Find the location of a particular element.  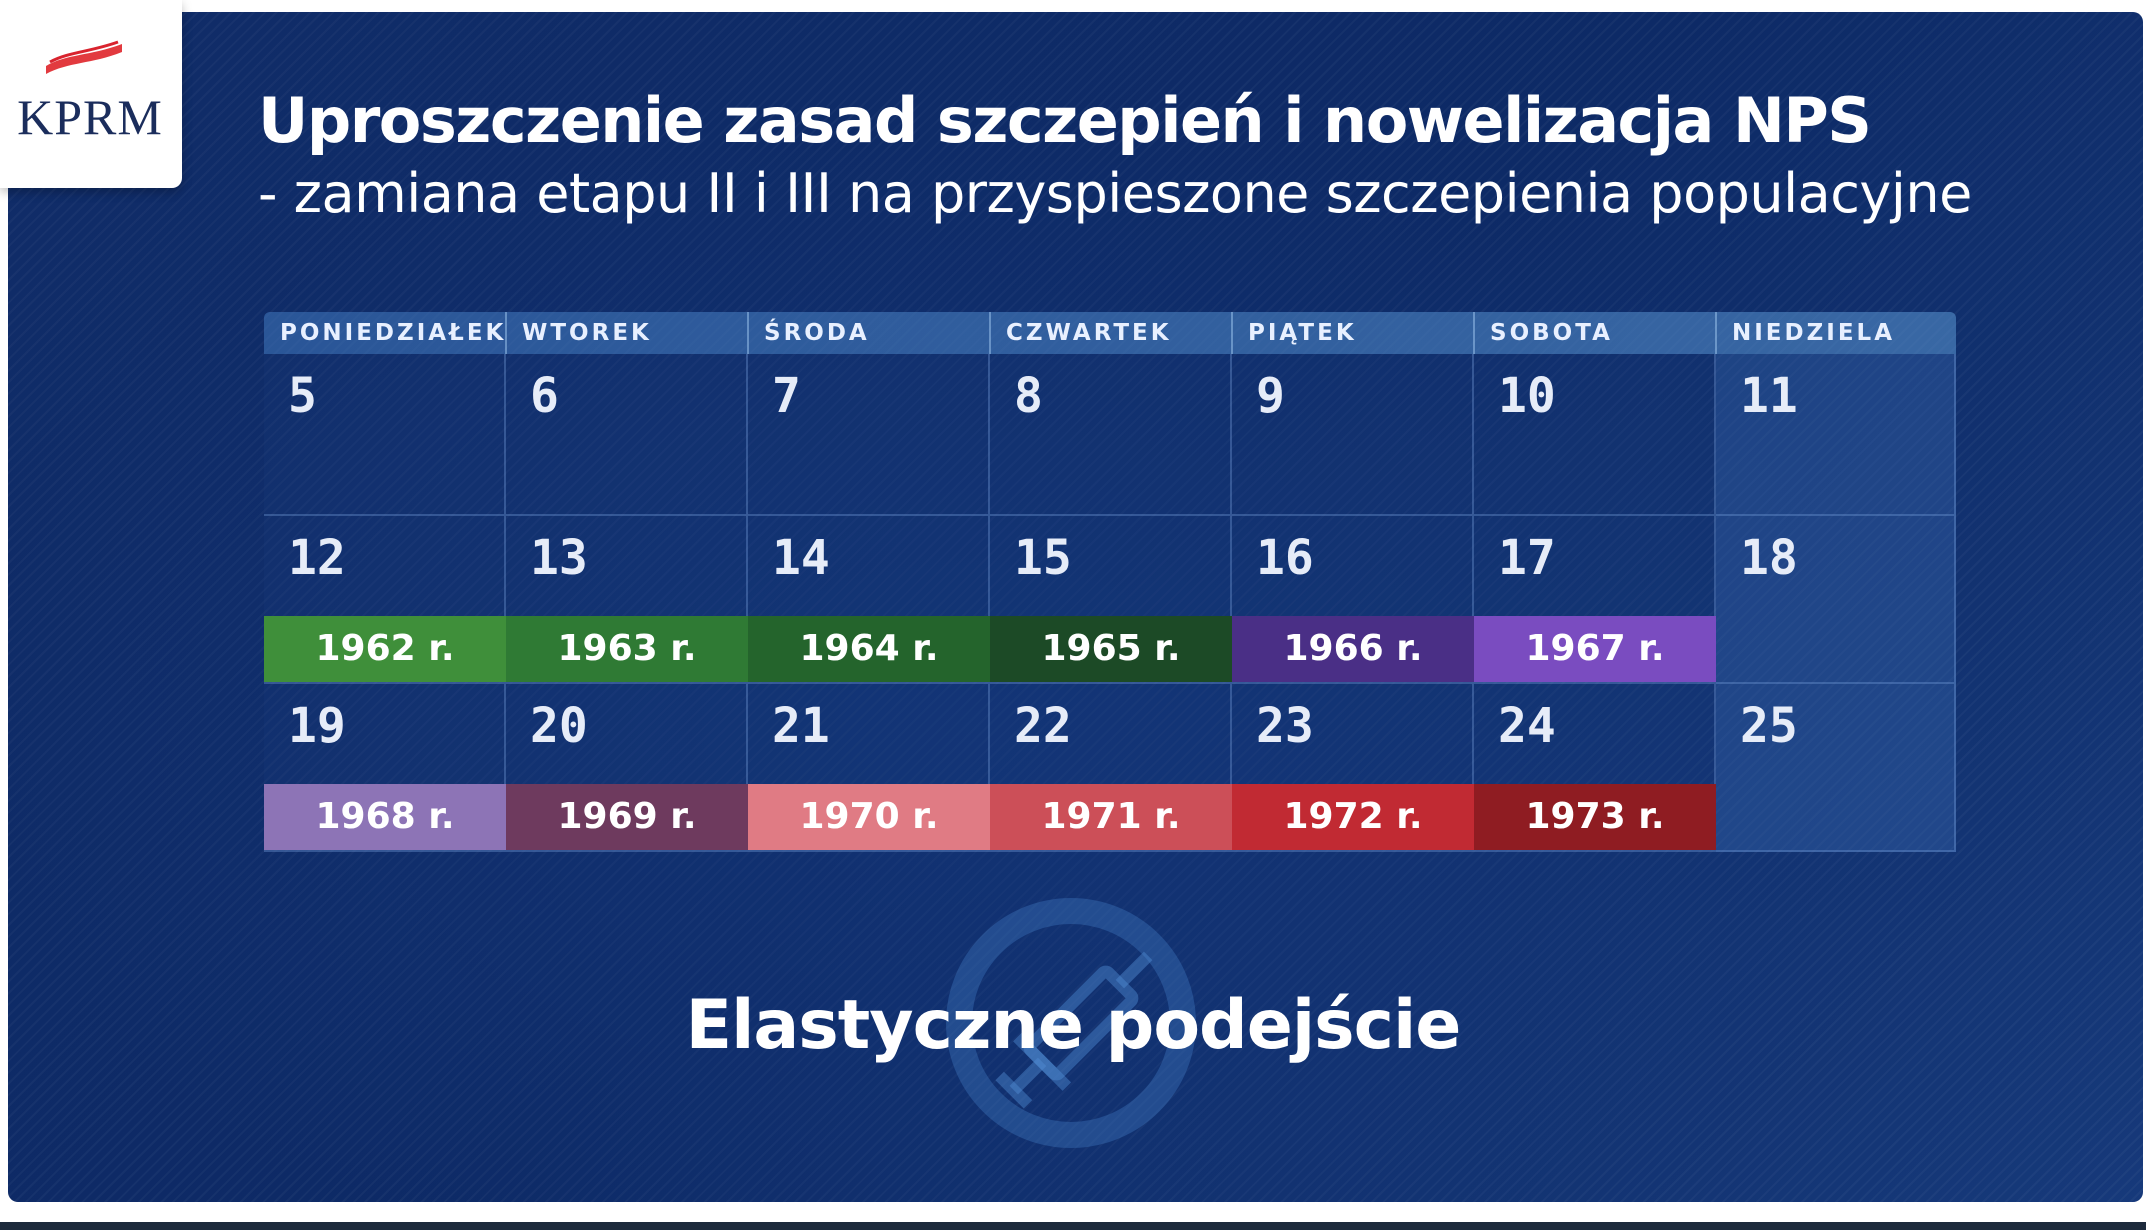

calendar-day-cell: 7 is located at coordinates (869, 435).